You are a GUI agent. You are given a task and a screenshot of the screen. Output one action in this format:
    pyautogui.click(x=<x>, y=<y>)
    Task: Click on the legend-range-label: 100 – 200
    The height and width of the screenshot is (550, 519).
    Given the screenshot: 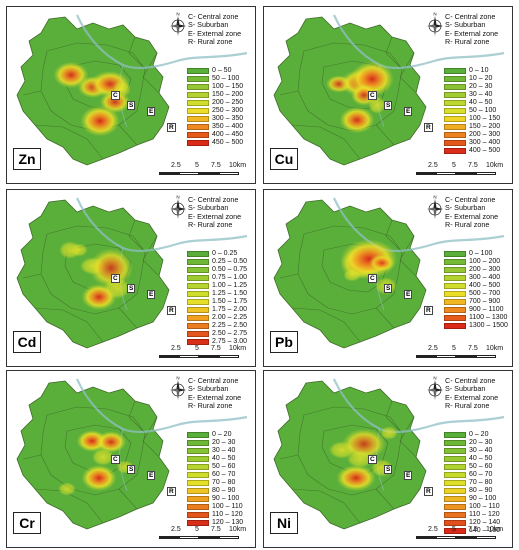 What is the action you would take?
    pyautogui.click(x=485, y=261)
    